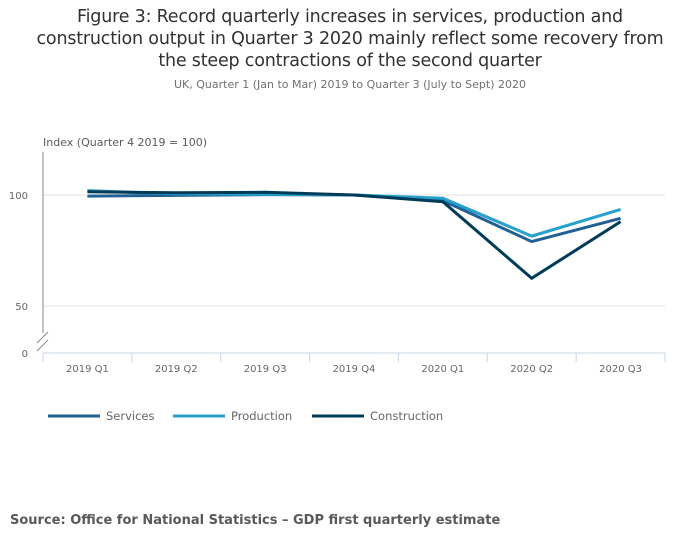 This screenshot has width=700, height=549. What do you see at coordinates (265, 369) in the screenshot?
I see `x-tick-label: 2019 Q3` at bounding box center [265, 369].